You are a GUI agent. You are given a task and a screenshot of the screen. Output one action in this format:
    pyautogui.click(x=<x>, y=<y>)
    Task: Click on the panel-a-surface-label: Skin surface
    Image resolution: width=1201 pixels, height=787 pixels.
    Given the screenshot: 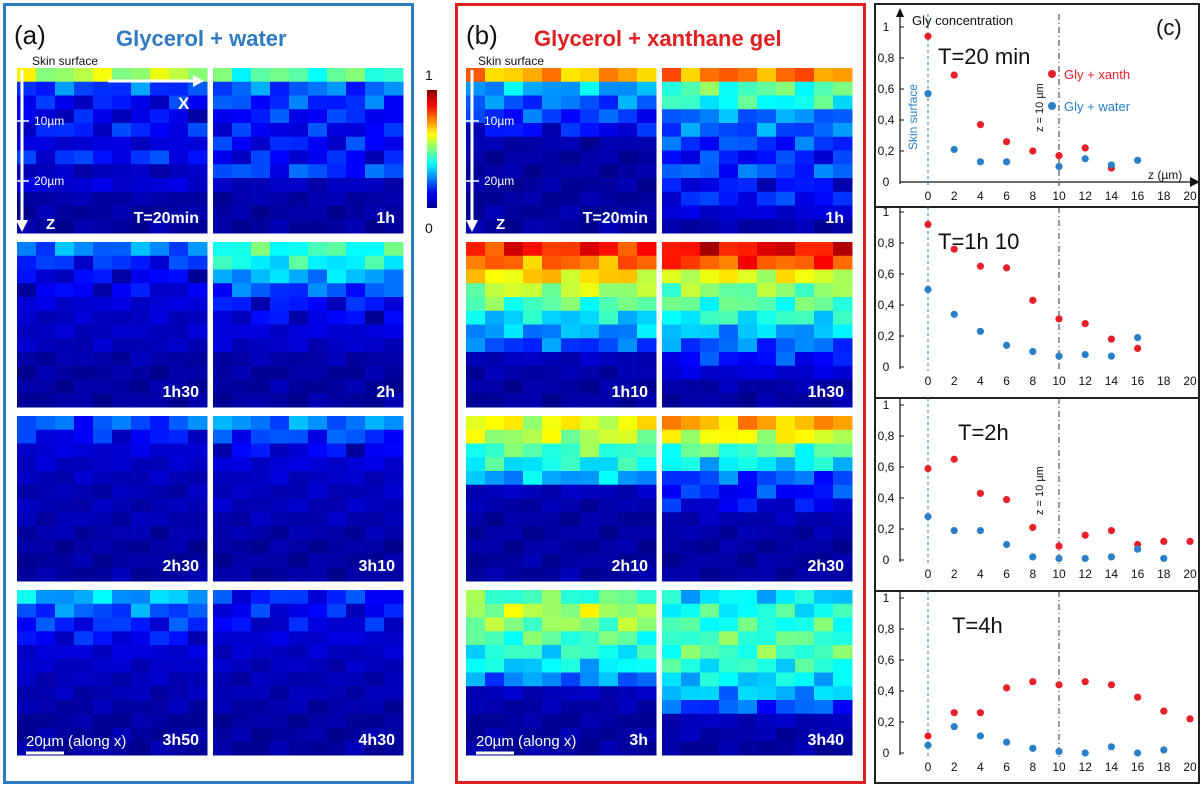 What is the action you would take?
    pyautogui.click(x=65, y=61)
    